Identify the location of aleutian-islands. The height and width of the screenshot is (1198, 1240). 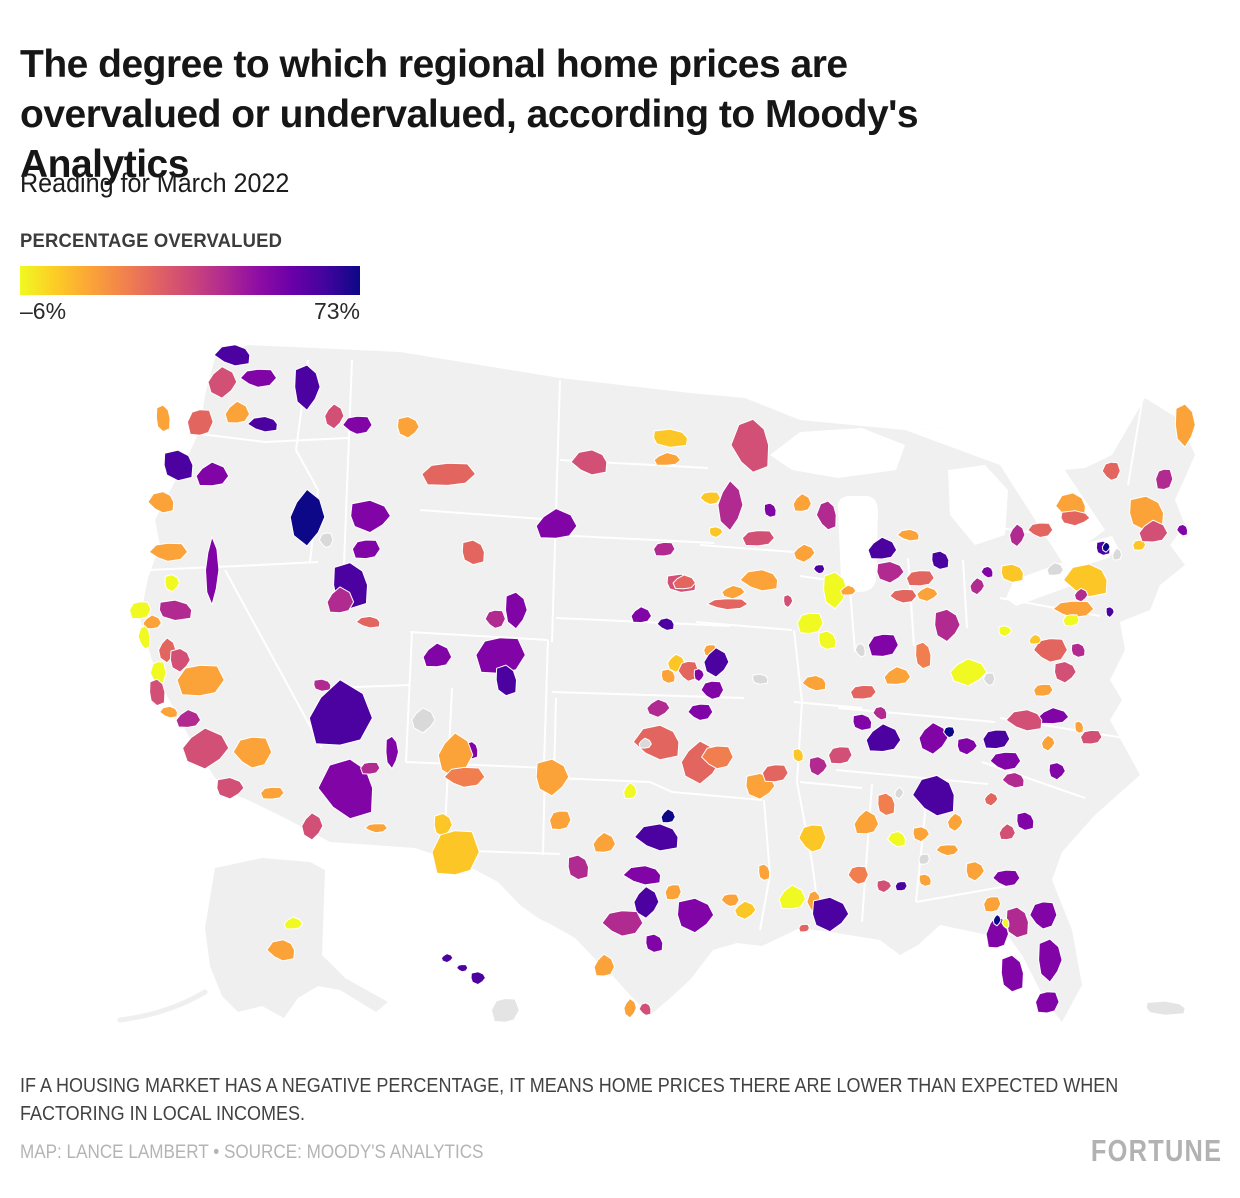
(162, 1006).